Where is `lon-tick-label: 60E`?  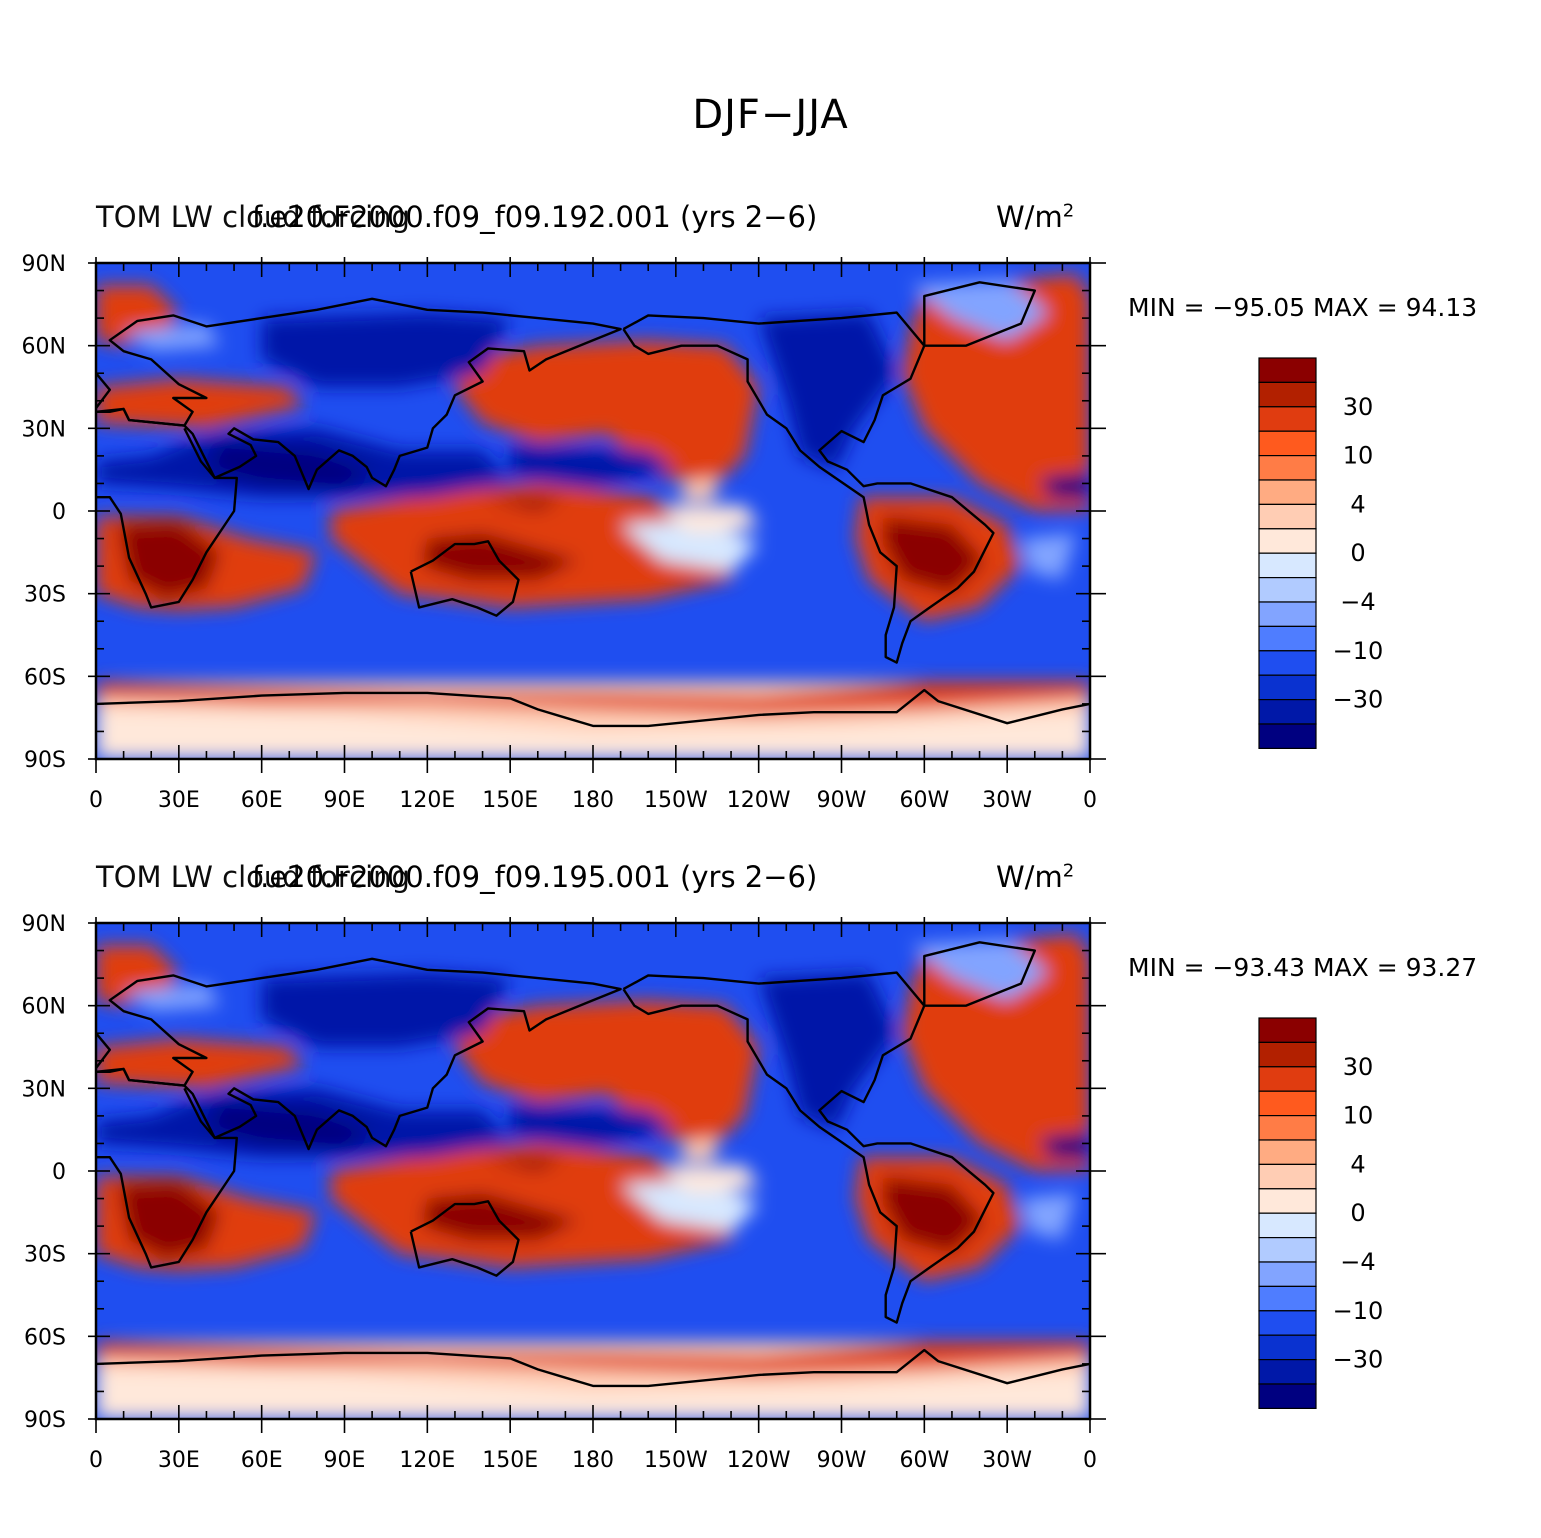 lon-tick-label: 60E is located at coordinates (262, 800).